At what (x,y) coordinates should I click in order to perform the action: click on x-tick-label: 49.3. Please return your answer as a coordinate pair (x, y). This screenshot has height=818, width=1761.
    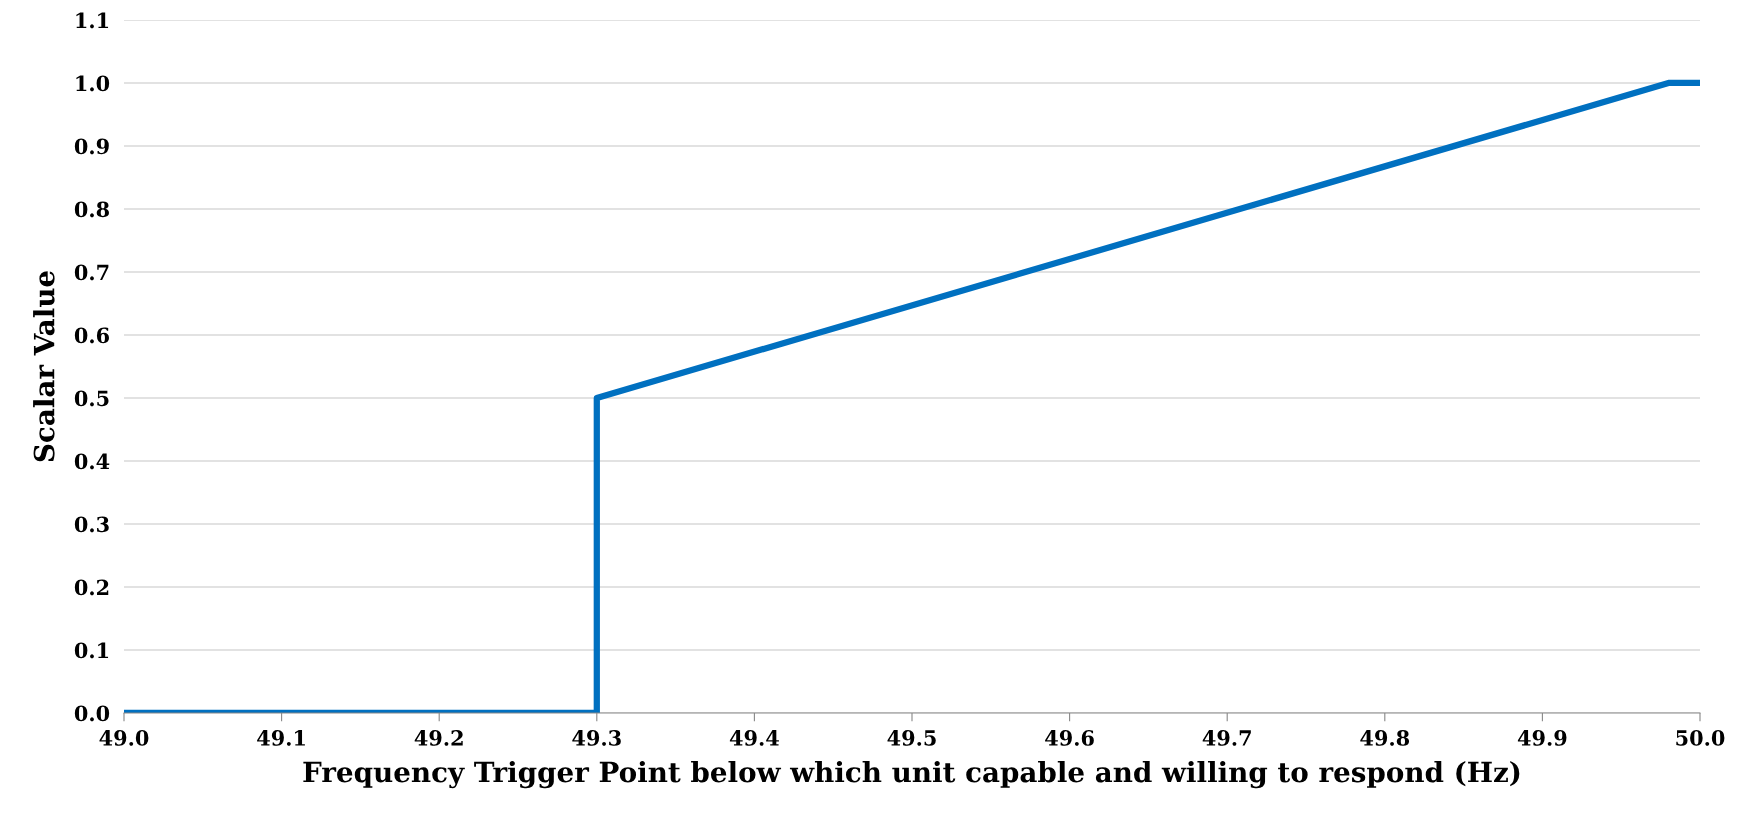
    Looking at the image, I should click on (596, 738).